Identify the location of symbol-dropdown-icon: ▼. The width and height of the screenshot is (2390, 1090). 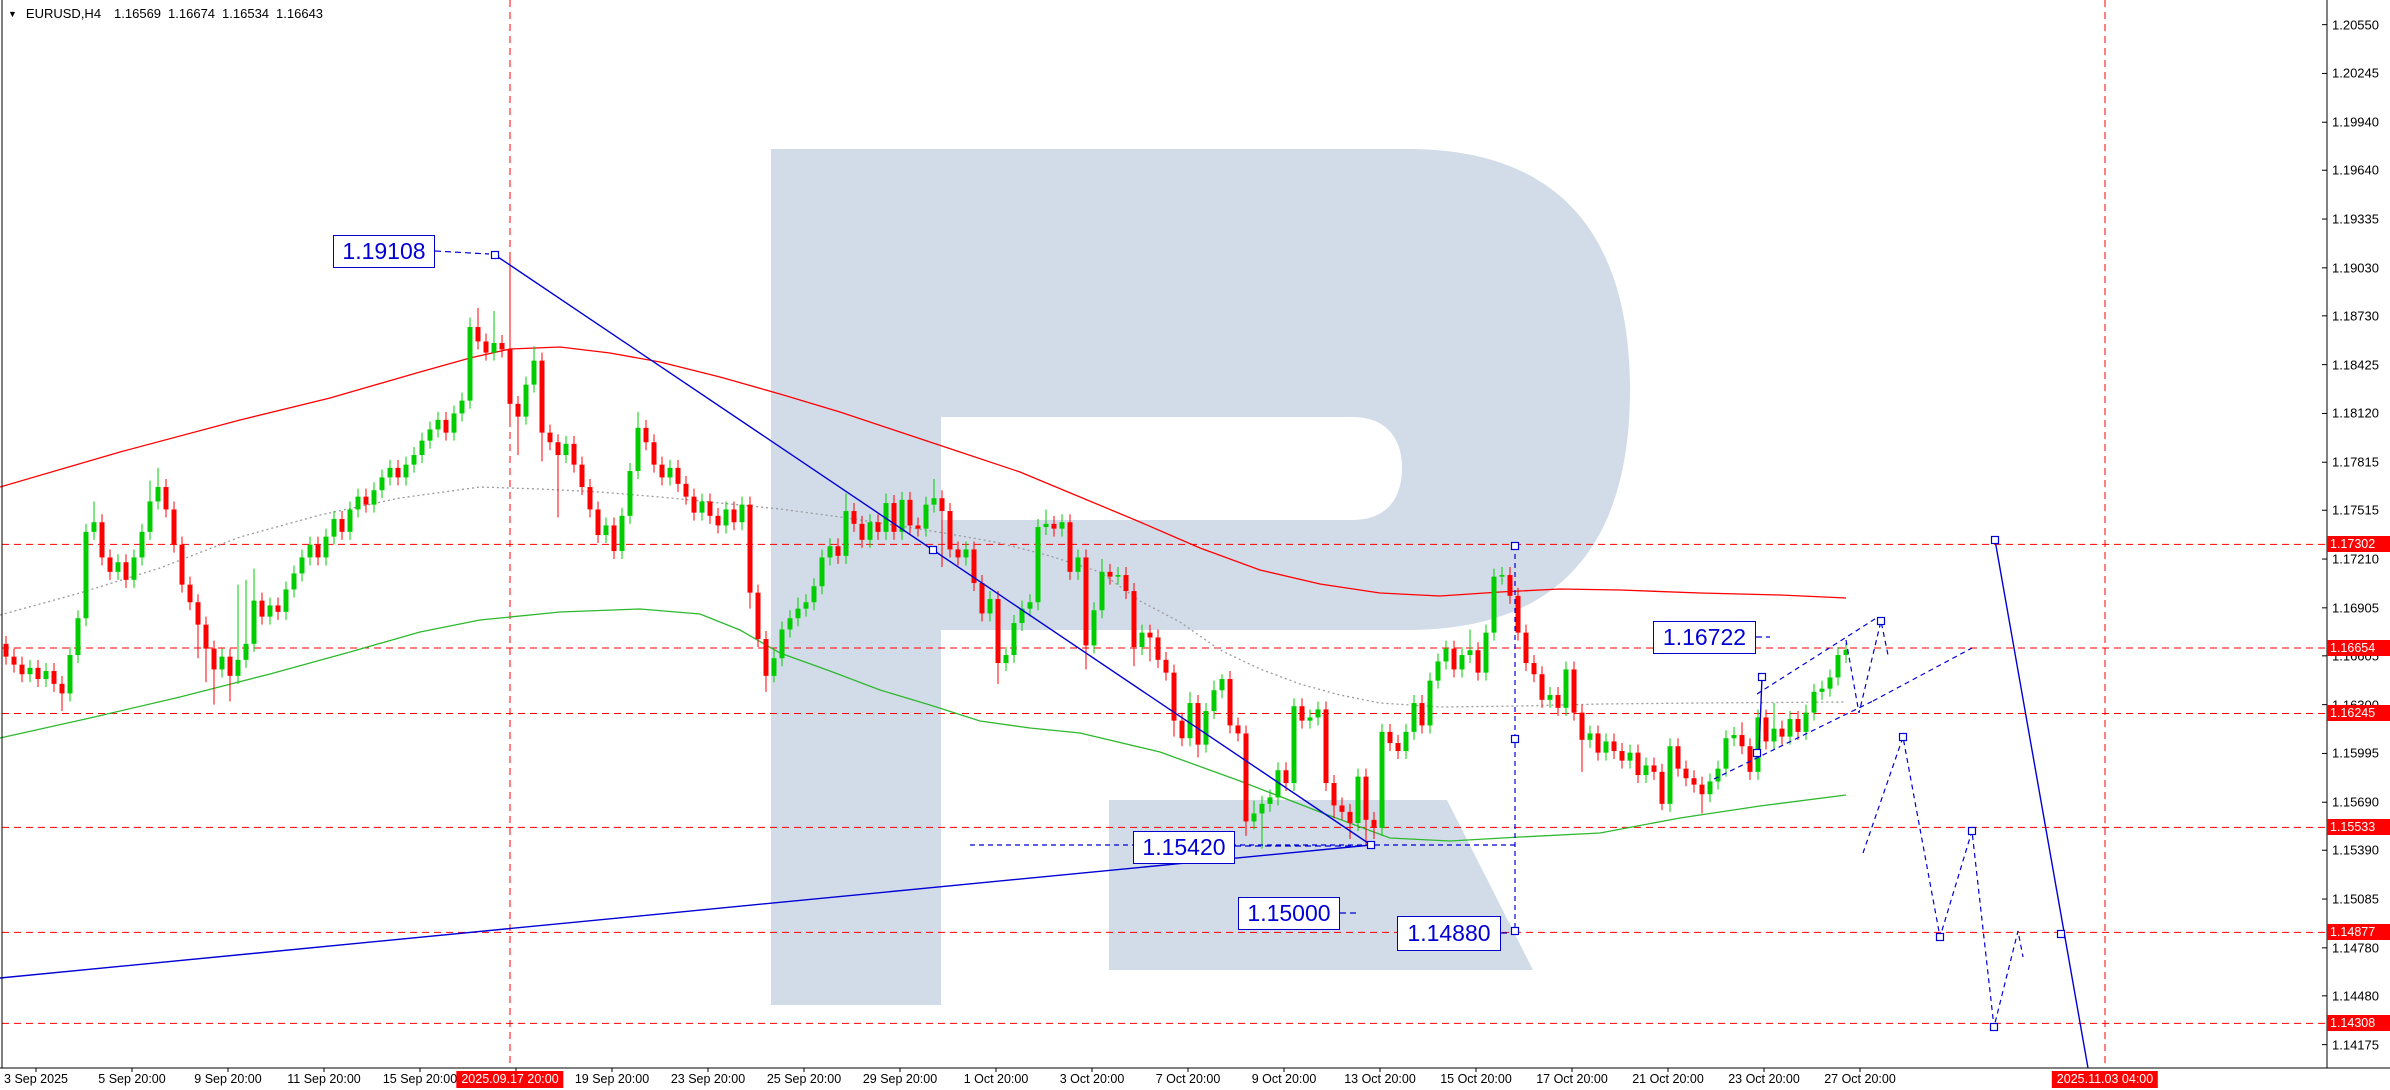
(12, 13).